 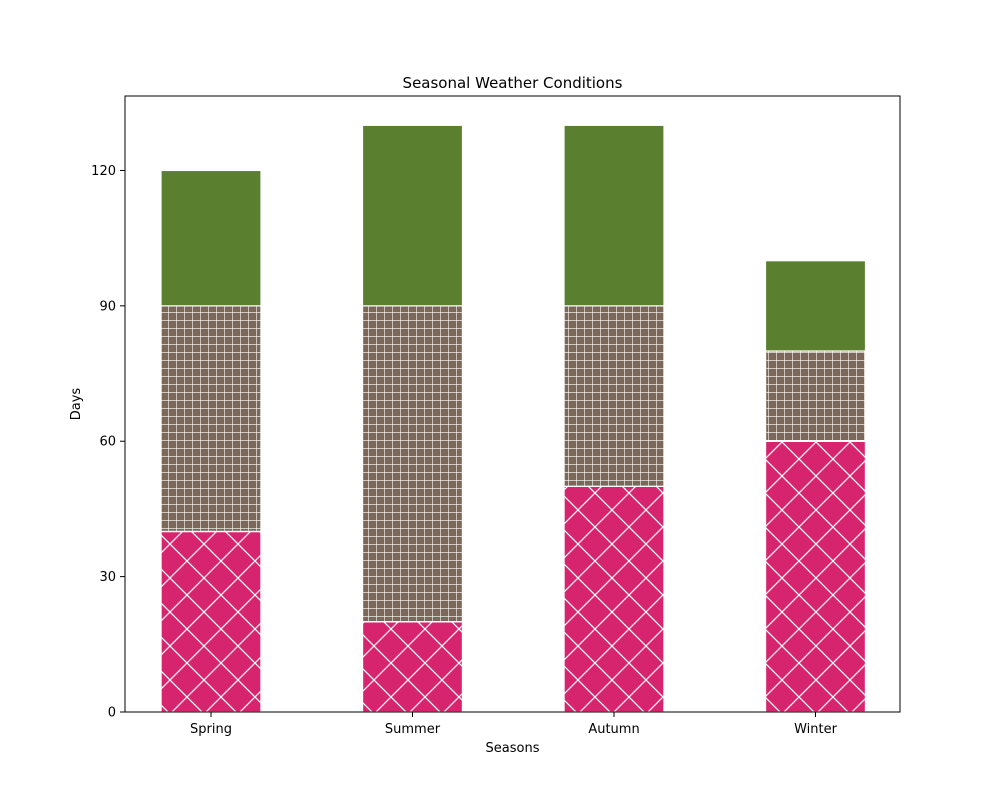 What do you see at coordinates (613, 729) in the screenshot?
I see `x-tick-label: Autumn` at bounding box center [613, 729].